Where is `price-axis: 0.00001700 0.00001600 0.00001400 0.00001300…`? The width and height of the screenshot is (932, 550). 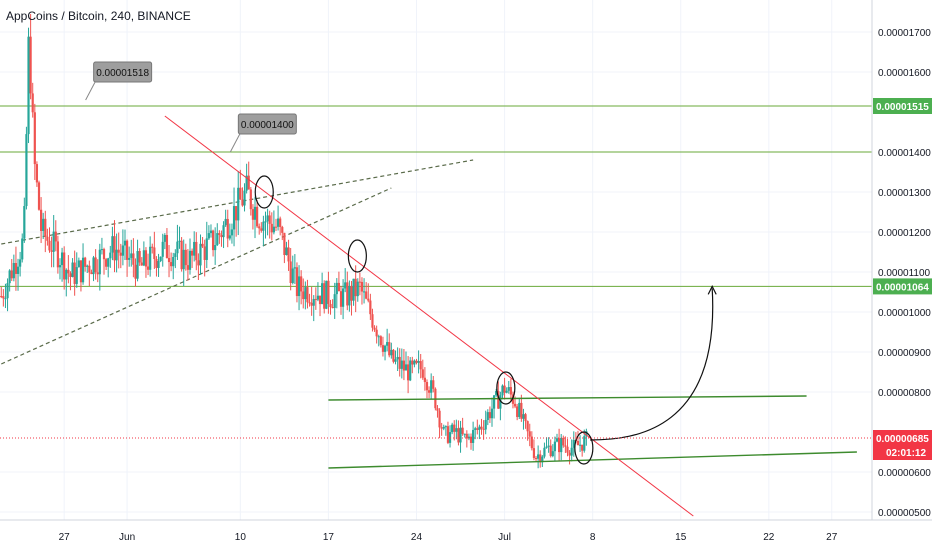
price-axis: 0.00001700 0.00001600 0.00001400 0.00001300… is located at coordinates (902, 273).